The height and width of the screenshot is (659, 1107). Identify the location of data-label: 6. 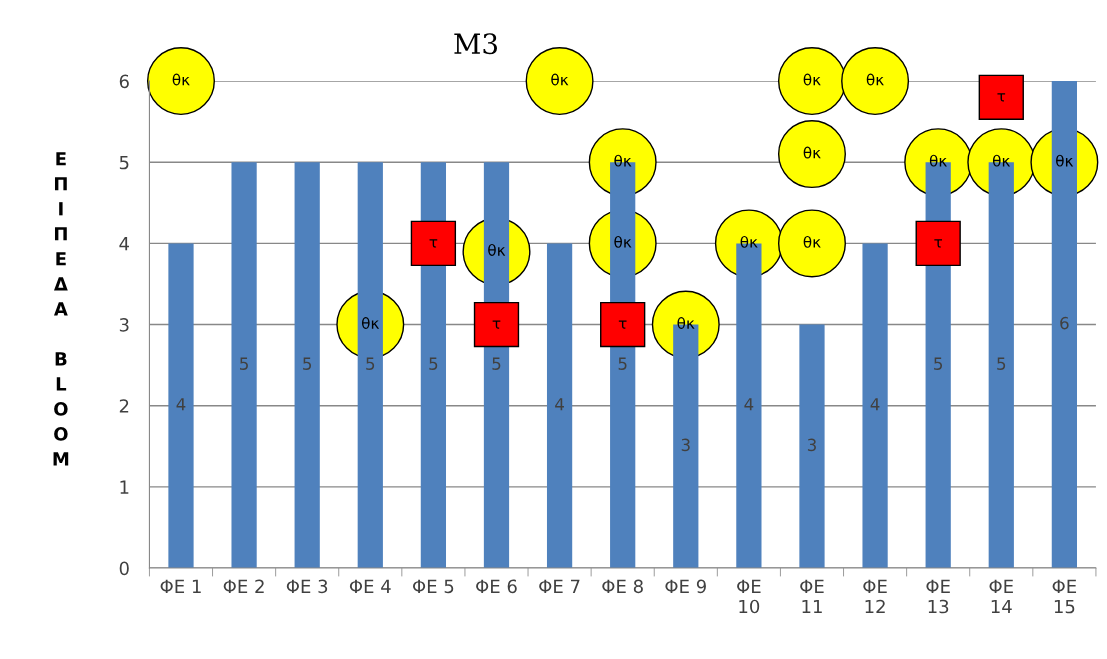
(1064, 323).